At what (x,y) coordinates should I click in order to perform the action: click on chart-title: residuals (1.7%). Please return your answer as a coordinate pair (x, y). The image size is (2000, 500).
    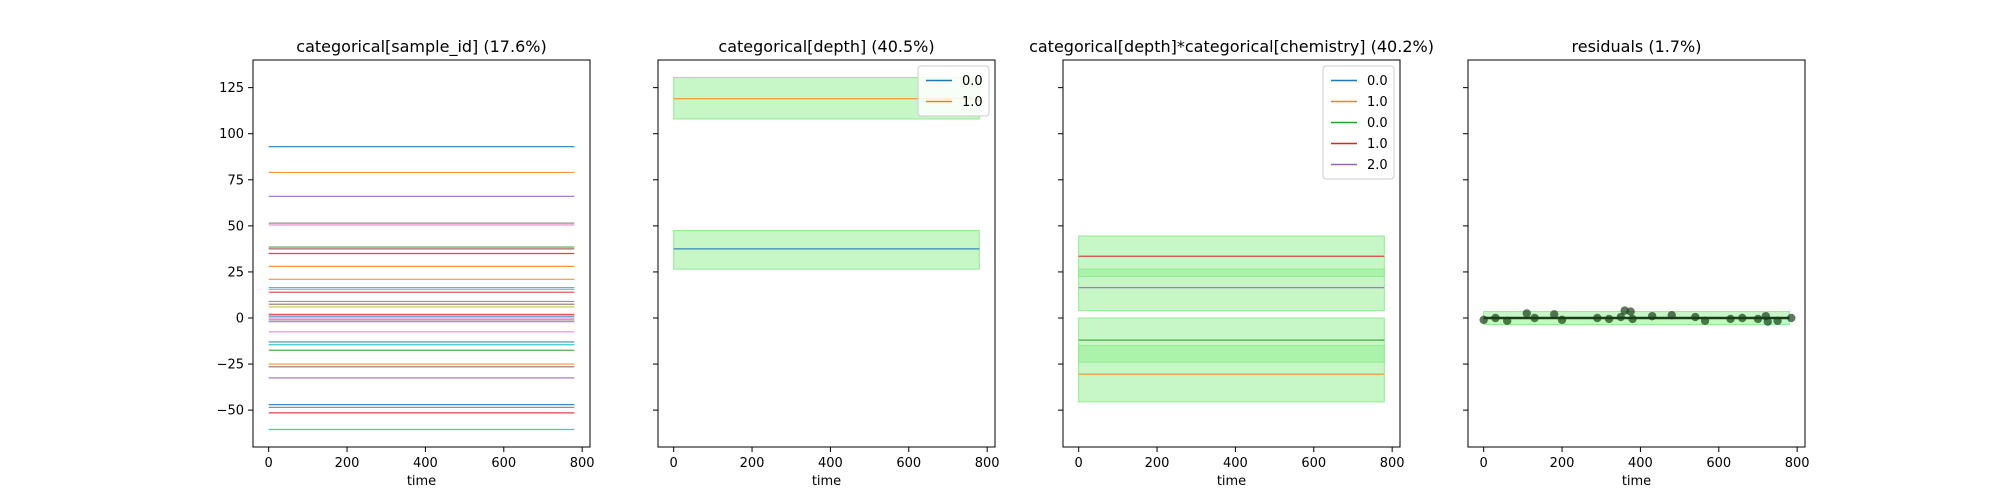
    Looking at the image, I should click on (1637, 46).